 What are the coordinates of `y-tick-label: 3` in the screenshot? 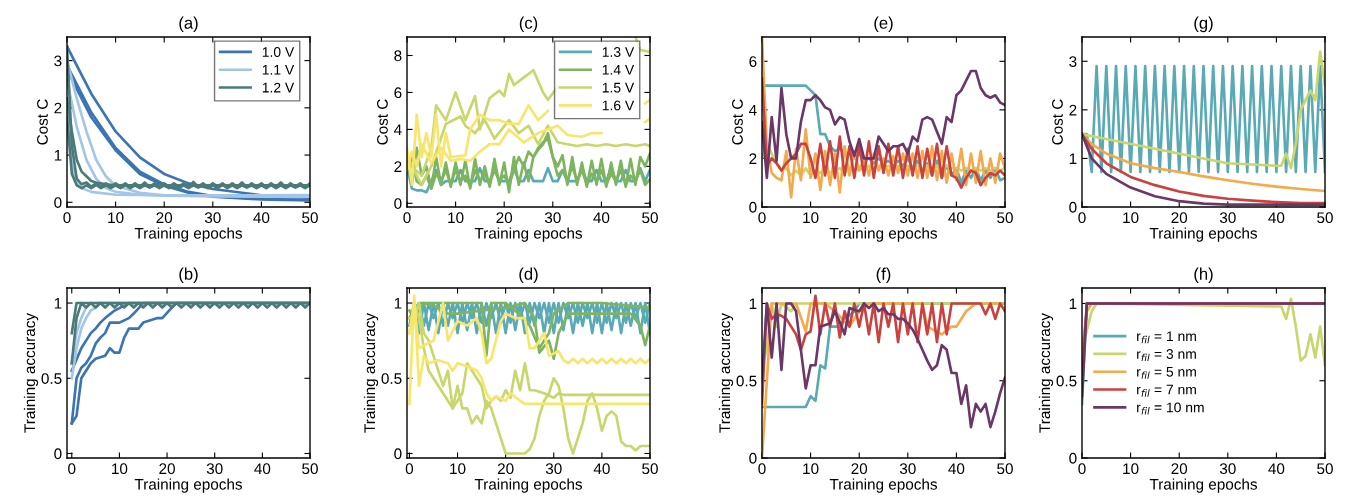 It's located at (58, 61).